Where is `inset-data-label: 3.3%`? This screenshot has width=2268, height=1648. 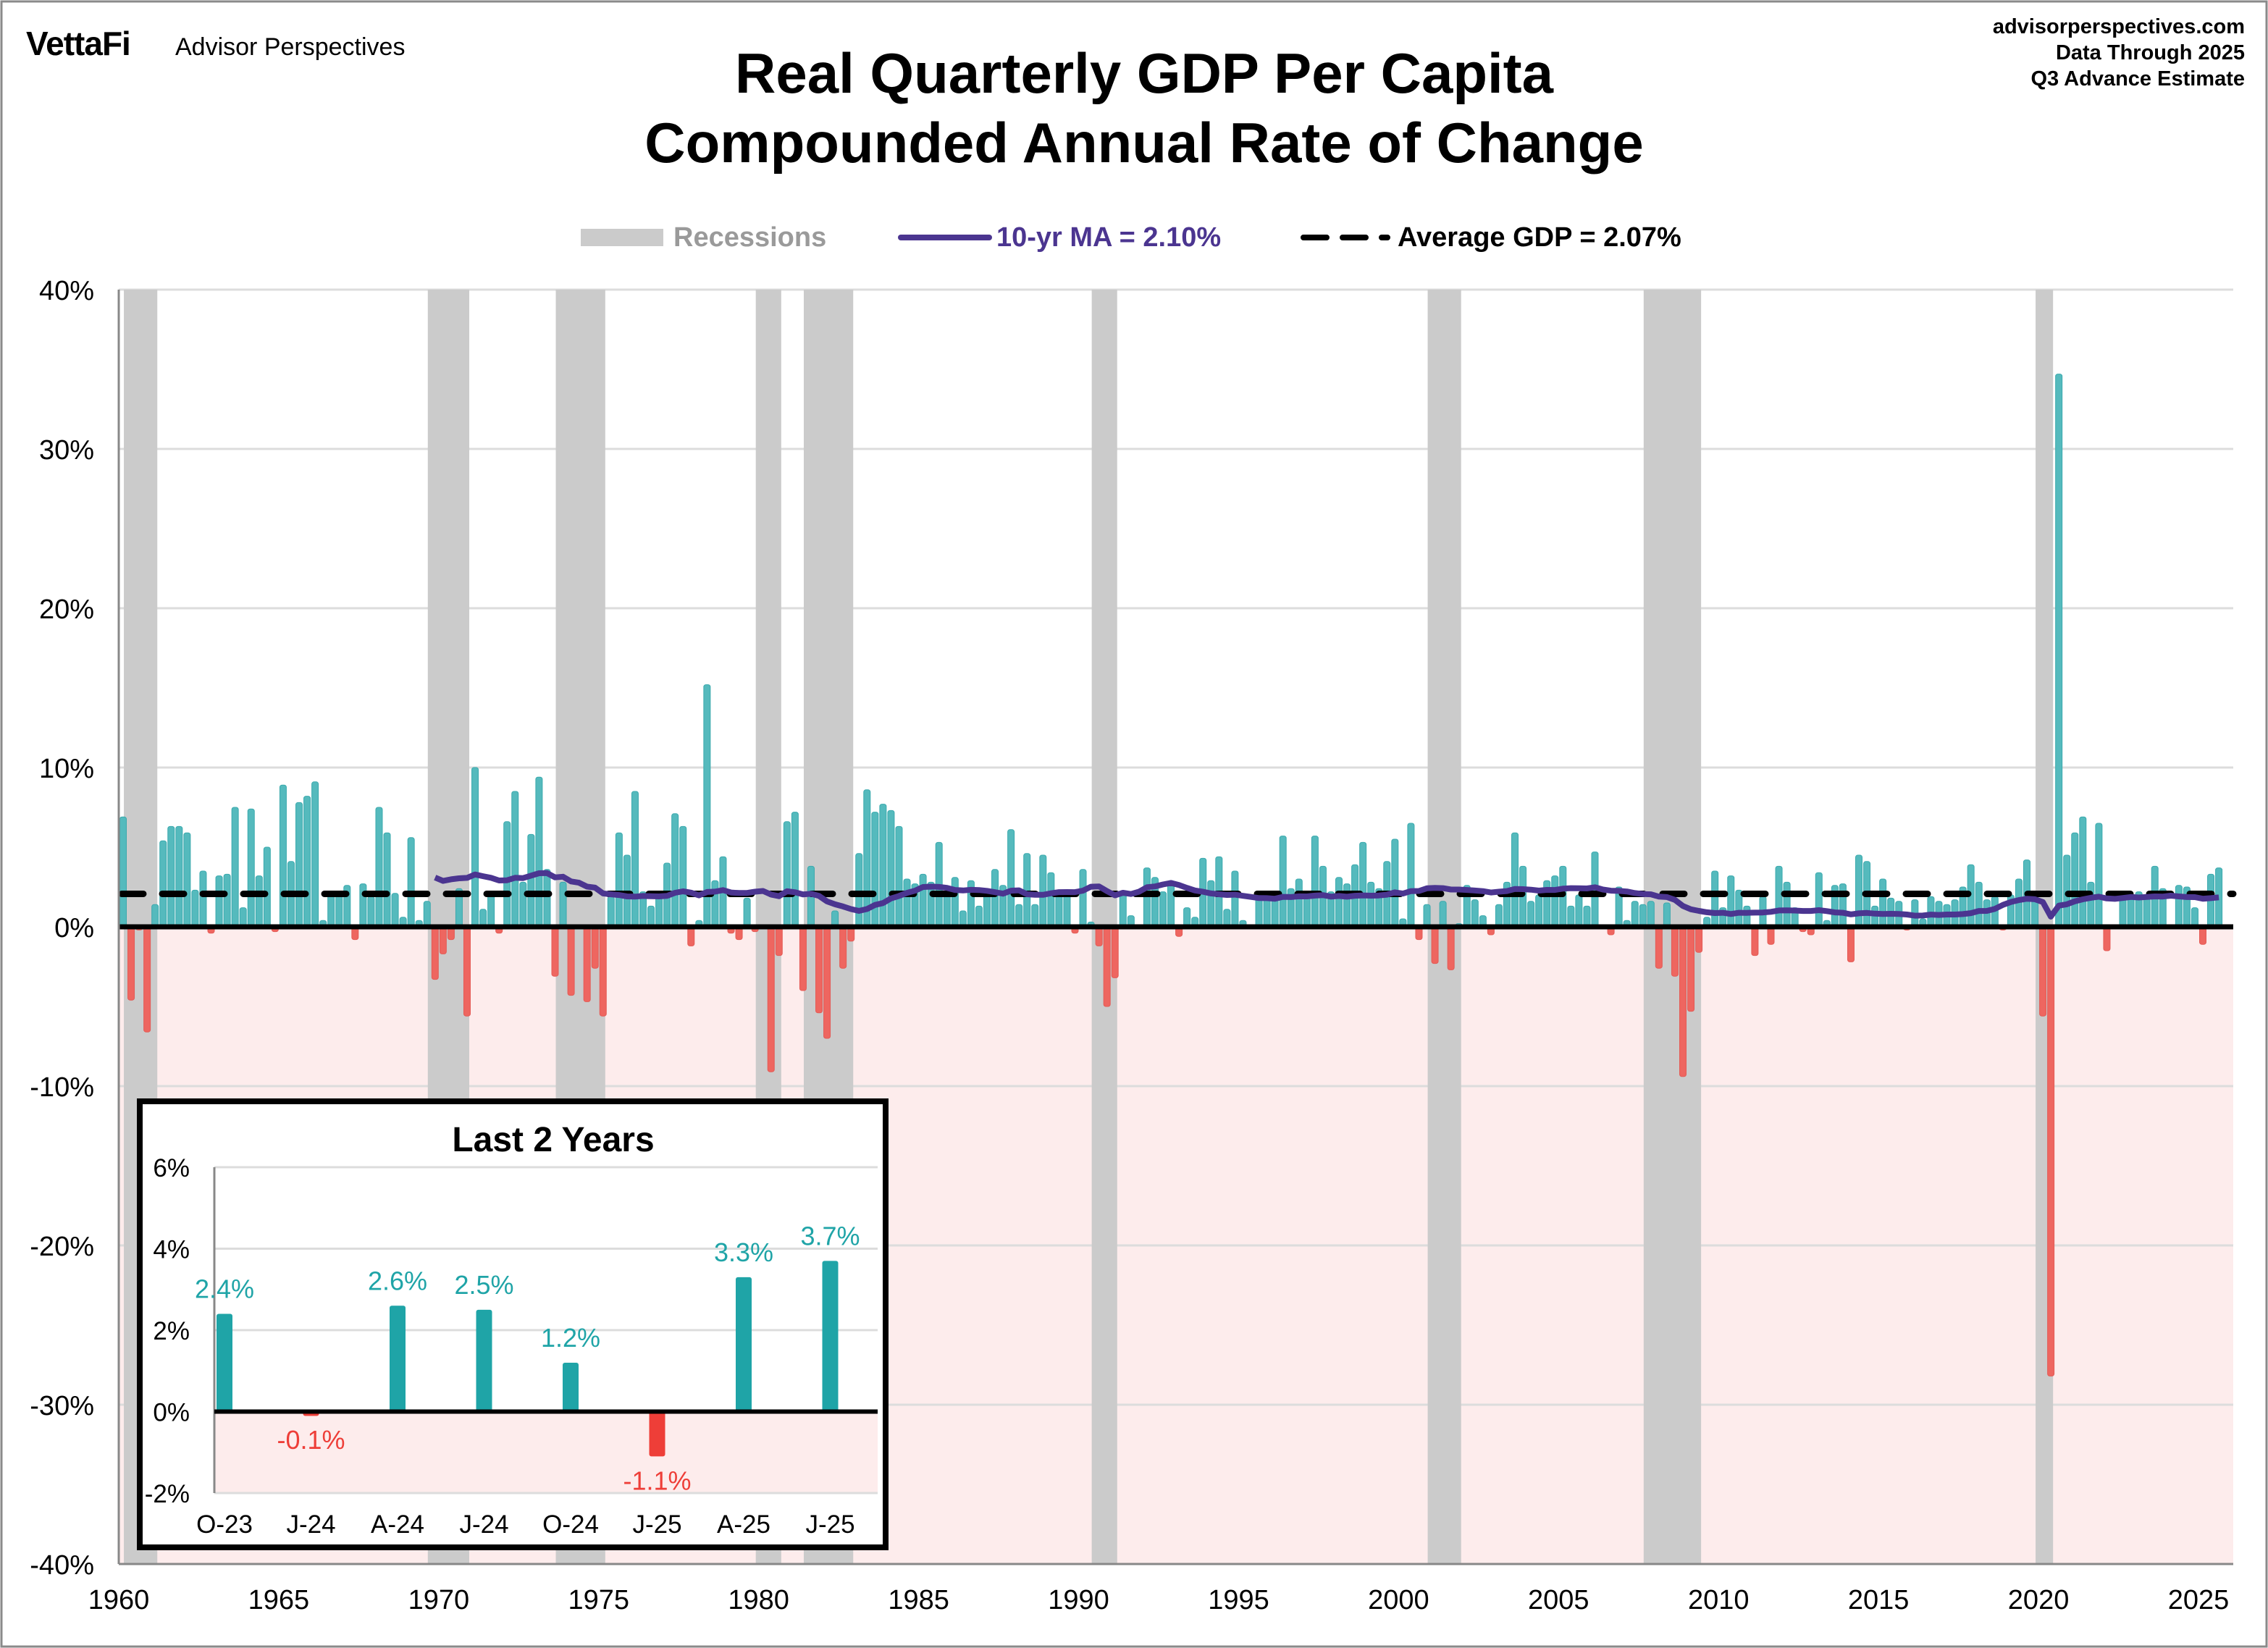
inset-data-label: 3.3% is located at coordinates (743, 1252).